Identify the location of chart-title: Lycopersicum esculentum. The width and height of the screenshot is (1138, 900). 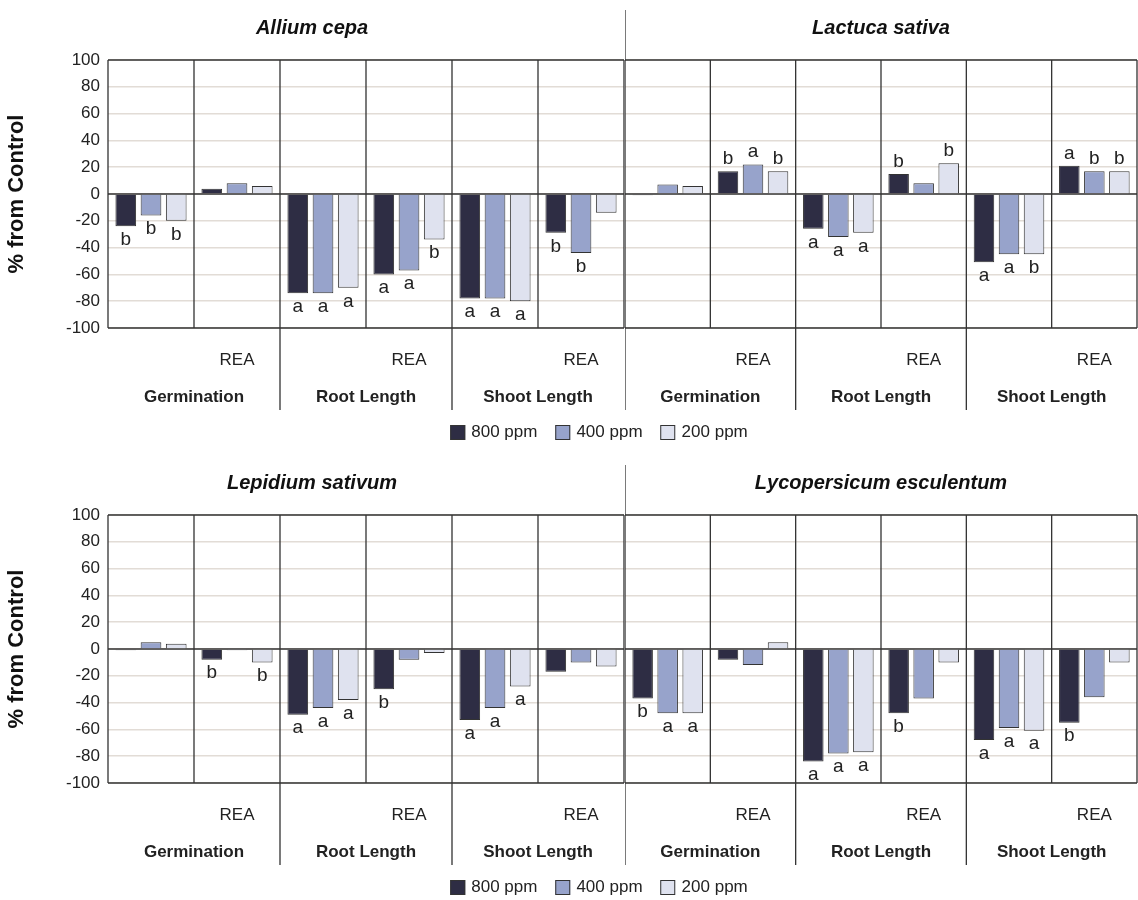
(881, 481).